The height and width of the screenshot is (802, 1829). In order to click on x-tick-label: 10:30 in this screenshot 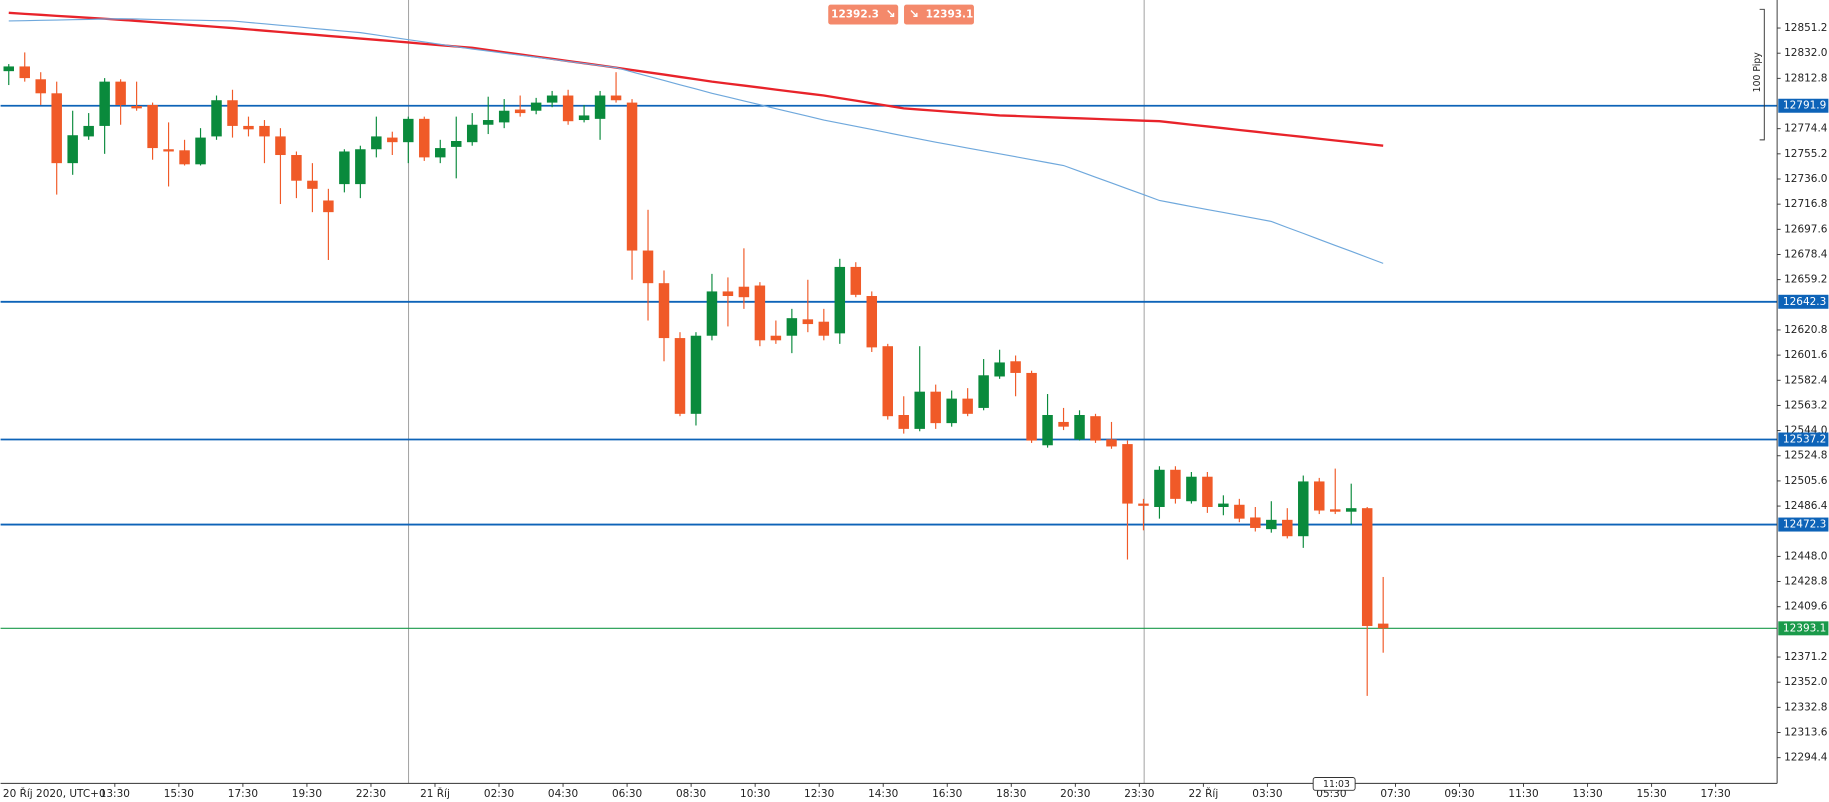, I will do `click(755, 794)`.